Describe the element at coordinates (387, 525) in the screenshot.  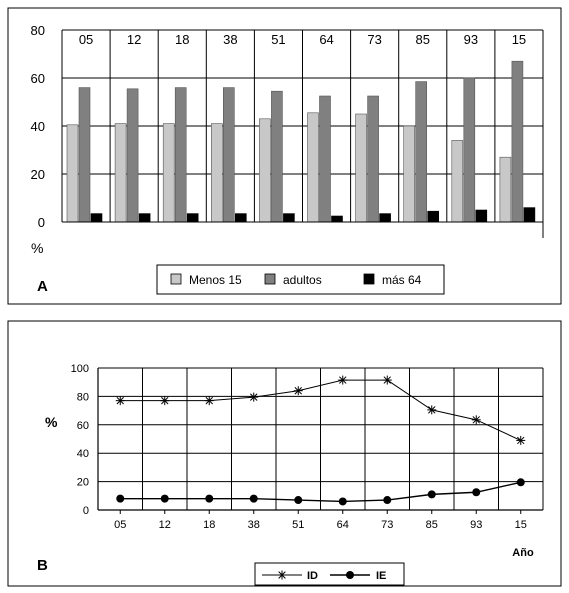
I see `panel-b-x-tick-label: 73` at that location.